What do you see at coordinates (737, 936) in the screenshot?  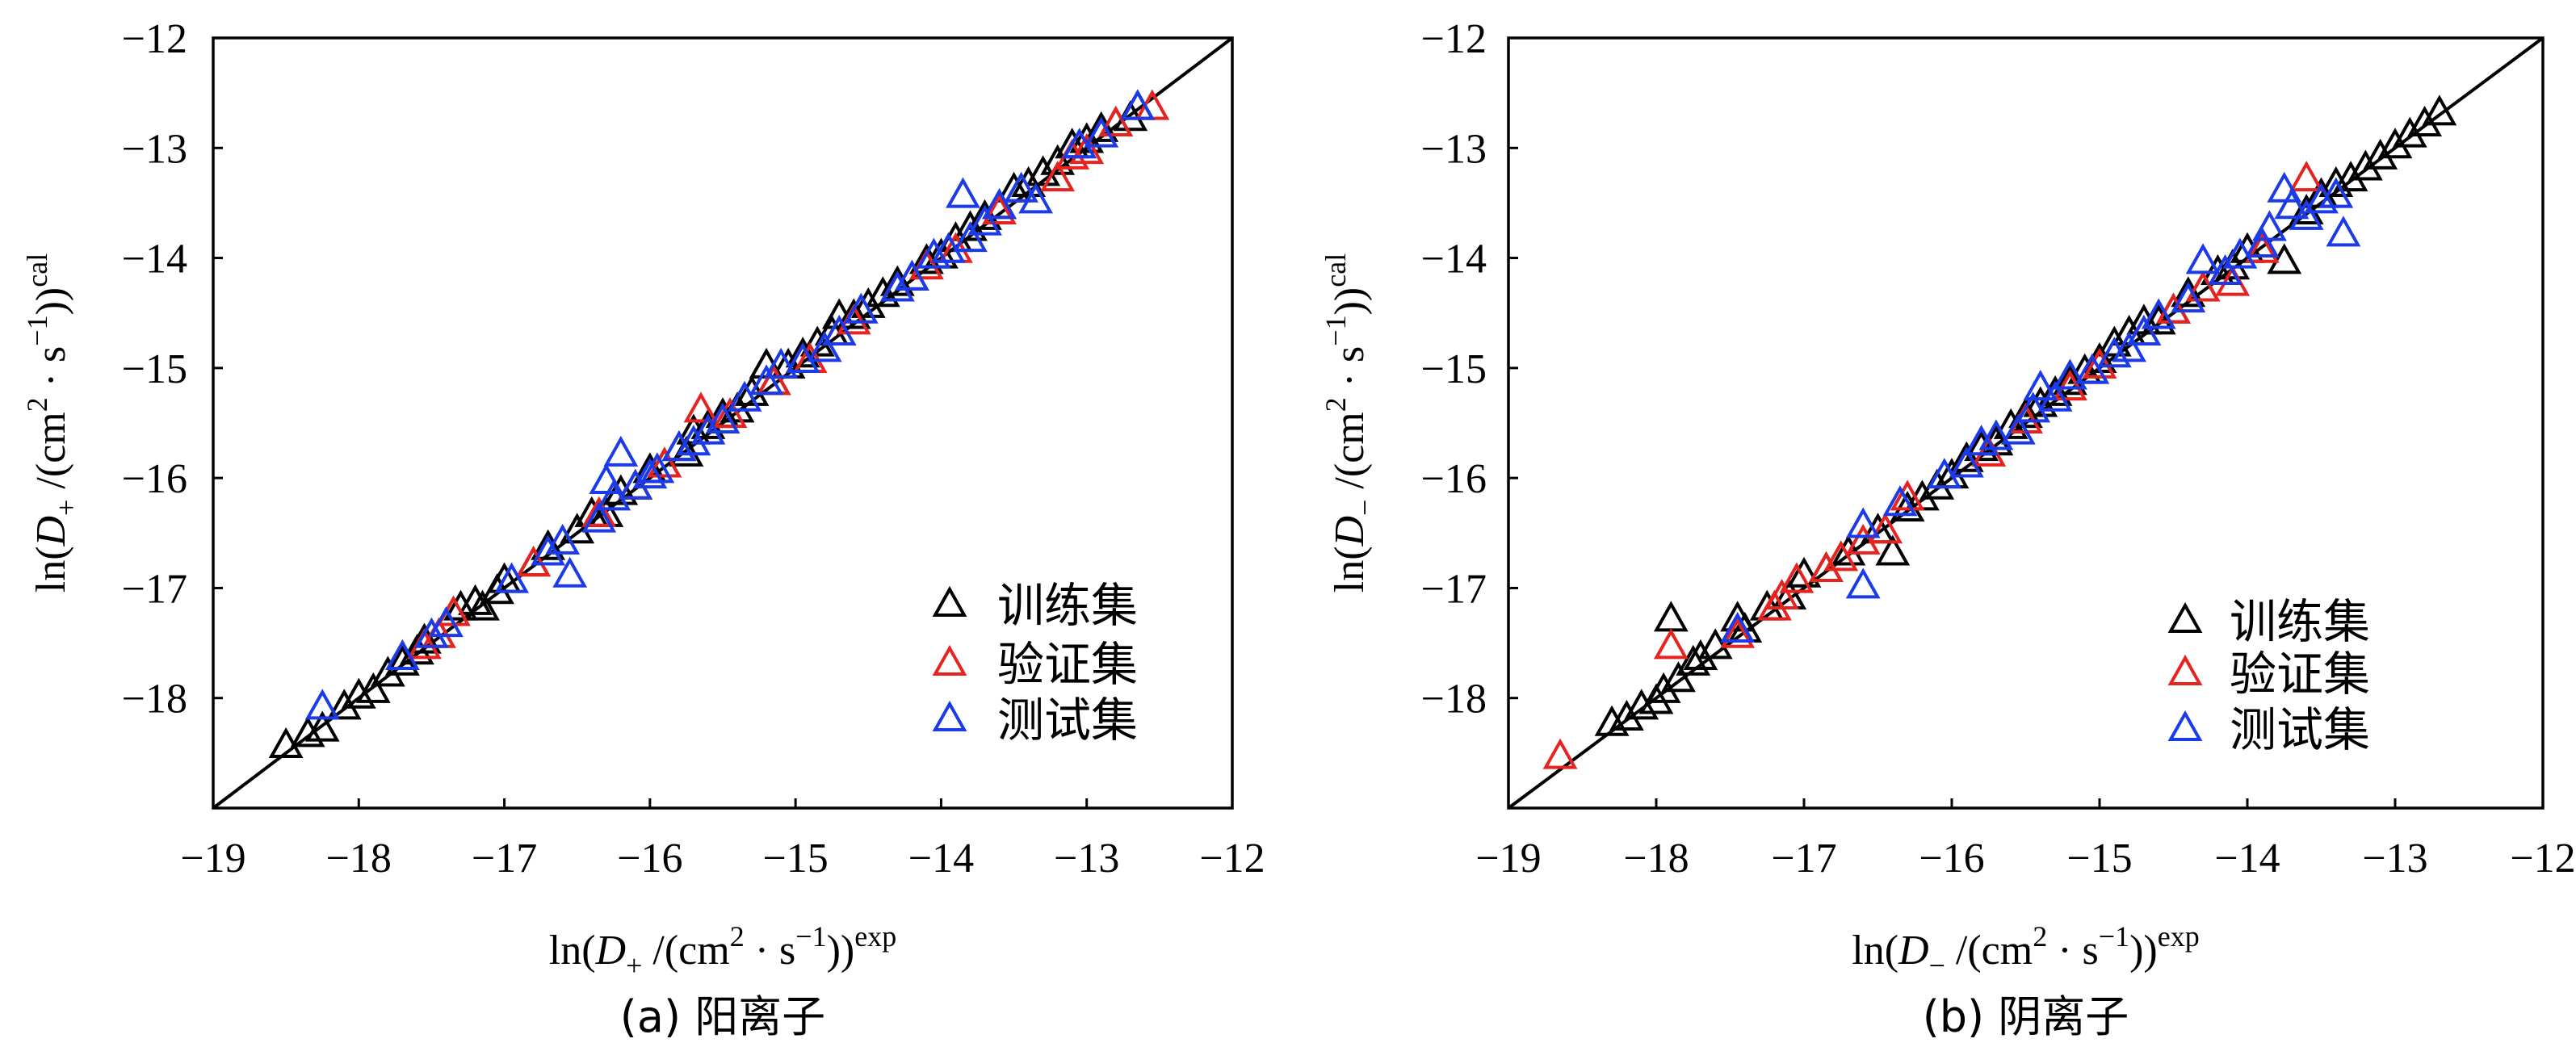 I see `x-axis-label-part: 2` at bounding box center [737, 936].